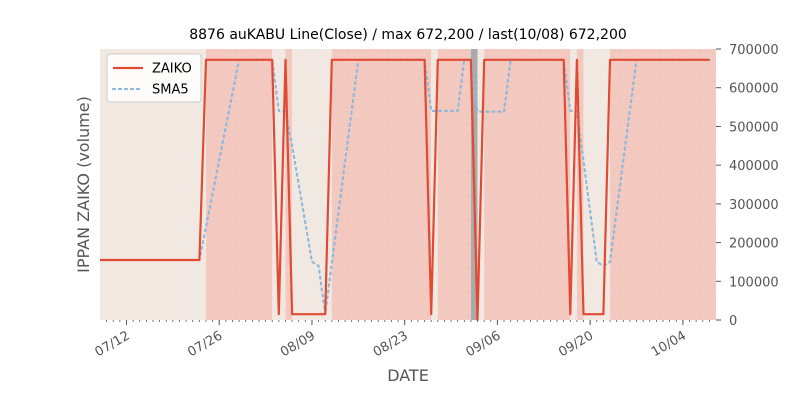 The width and height of the screenshot is (800, 400). Describe the element at coordinates (113, 344) in the screenshot. I see `x-tick-label: 07/12` at that location.